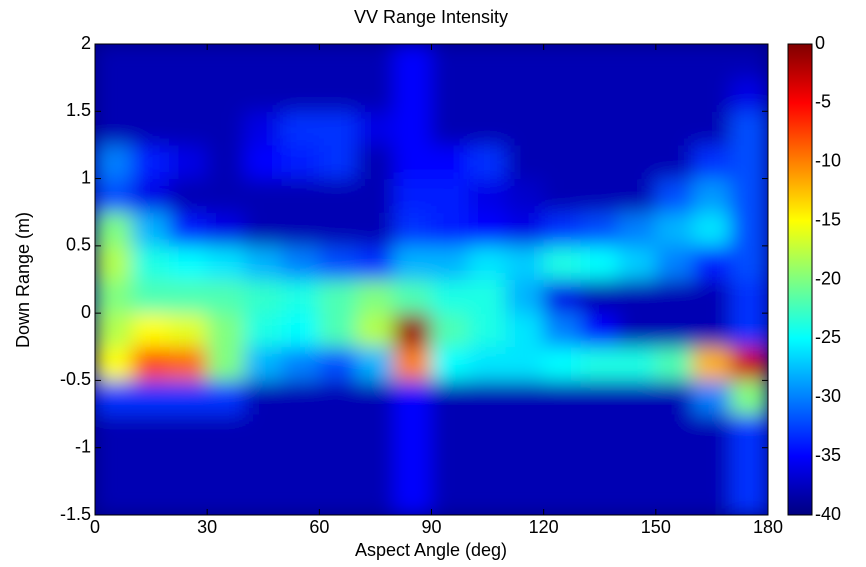  What do you see at coordinates (828, 219) in the screenshot?
I see `colorbar-tick-label: -15` at bounding box center [828, 219].